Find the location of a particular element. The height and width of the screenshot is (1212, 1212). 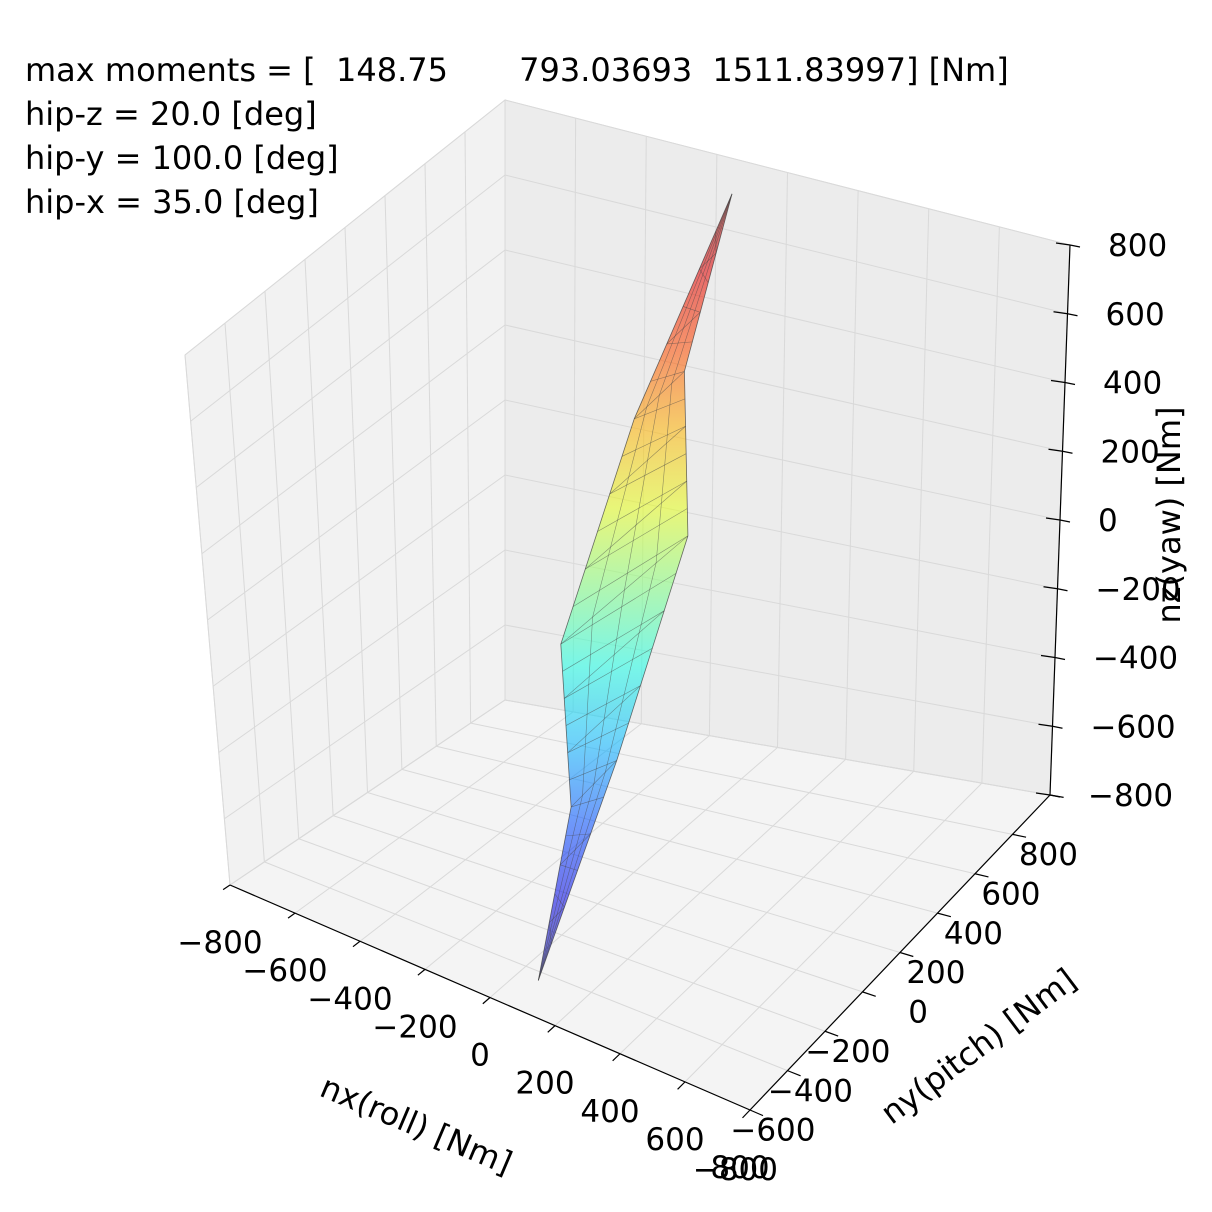

z-tick-label: −400 is located at coordinates (1135, 659).